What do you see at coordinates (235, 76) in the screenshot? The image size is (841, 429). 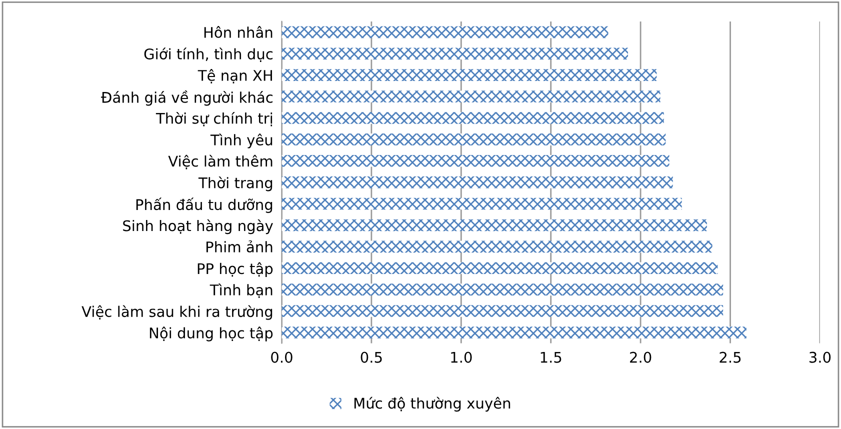 I see `y-tick-label: Tệ nạn XH` at bounding box center [235, 76].